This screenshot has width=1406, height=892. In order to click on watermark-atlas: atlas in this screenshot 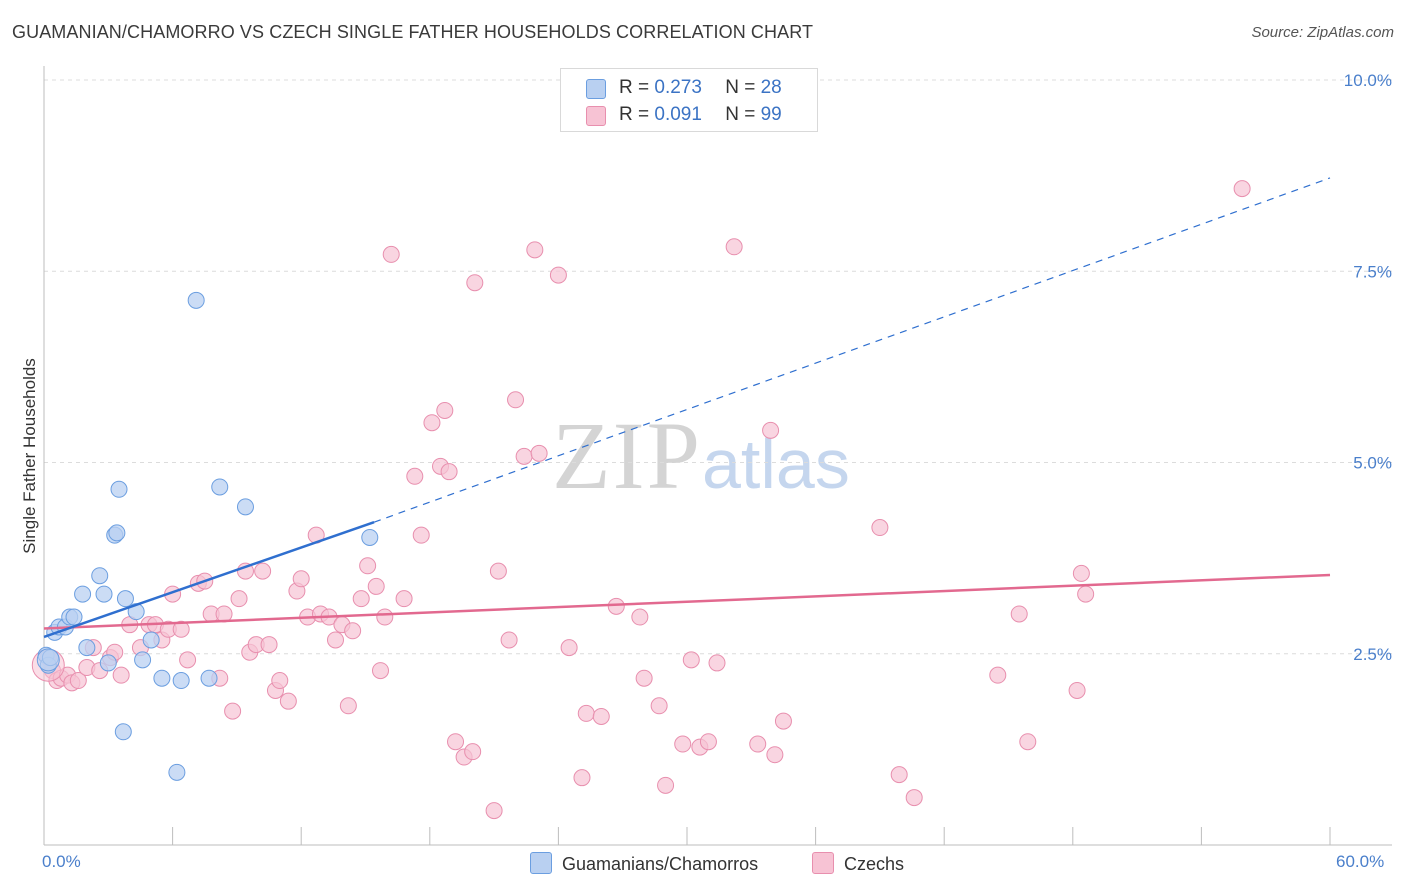, I will do `click(776, 464)`.